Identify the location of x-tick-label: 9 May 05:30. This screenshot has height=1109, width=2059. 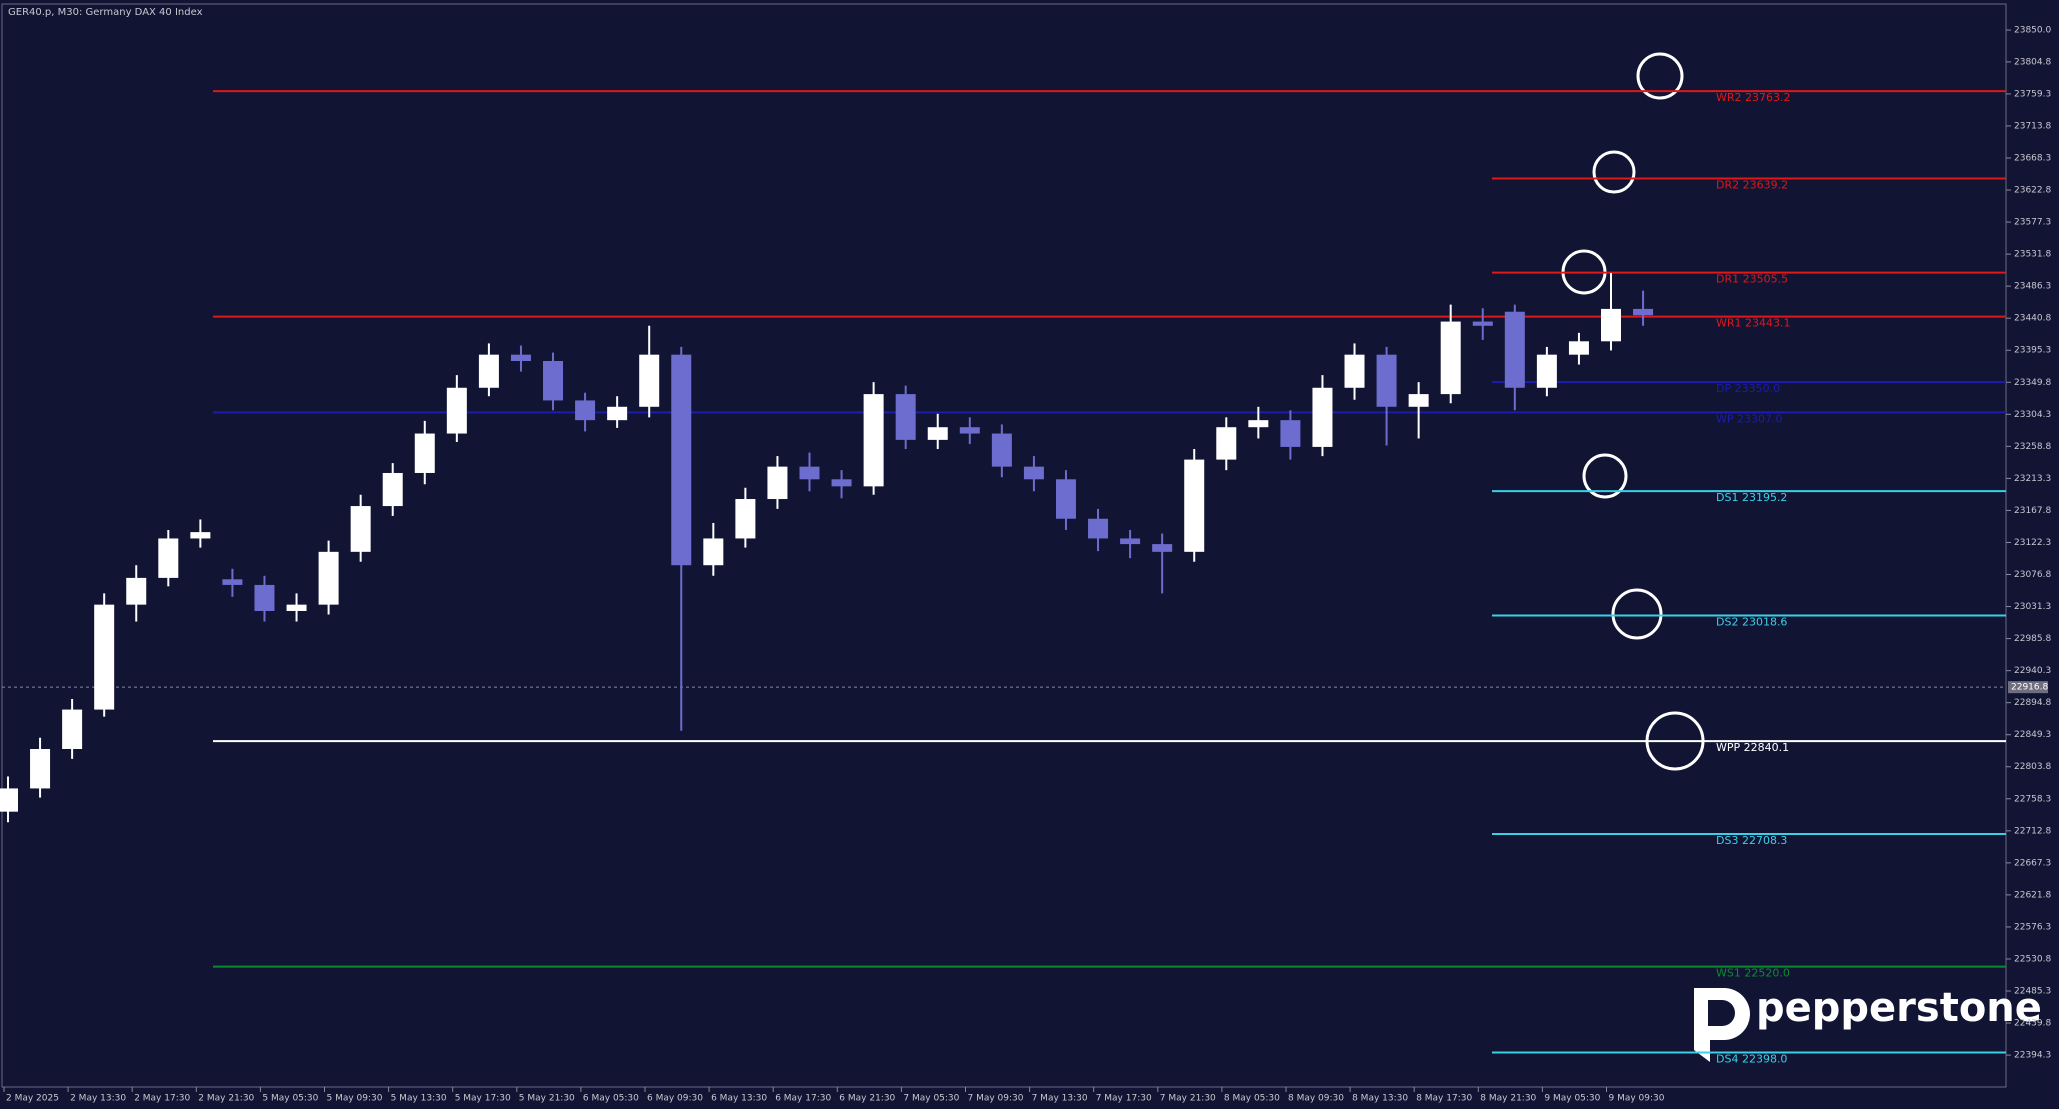
(1572, 1099).